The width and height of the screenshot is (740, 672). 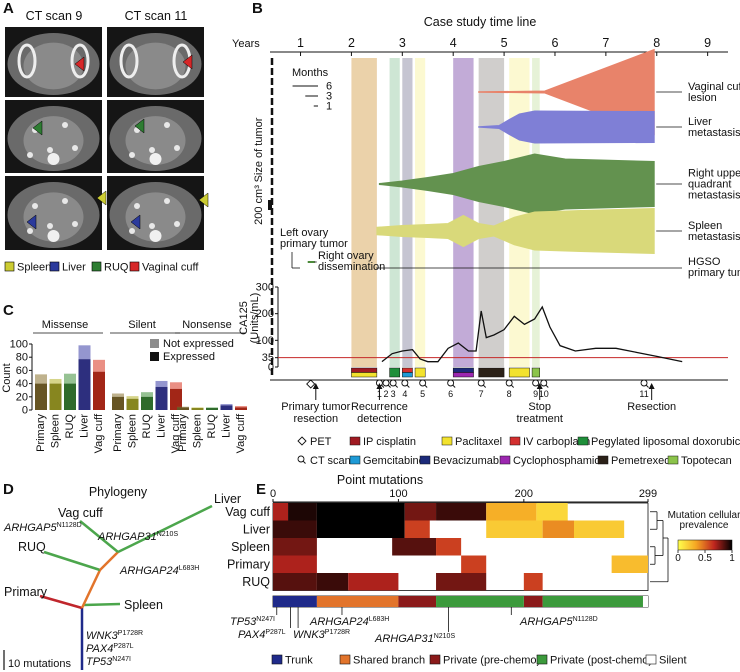 What do you see at coordinates (53, 217) in the screenshot?
I see `ct-organ` at bounding box center [53, 217].